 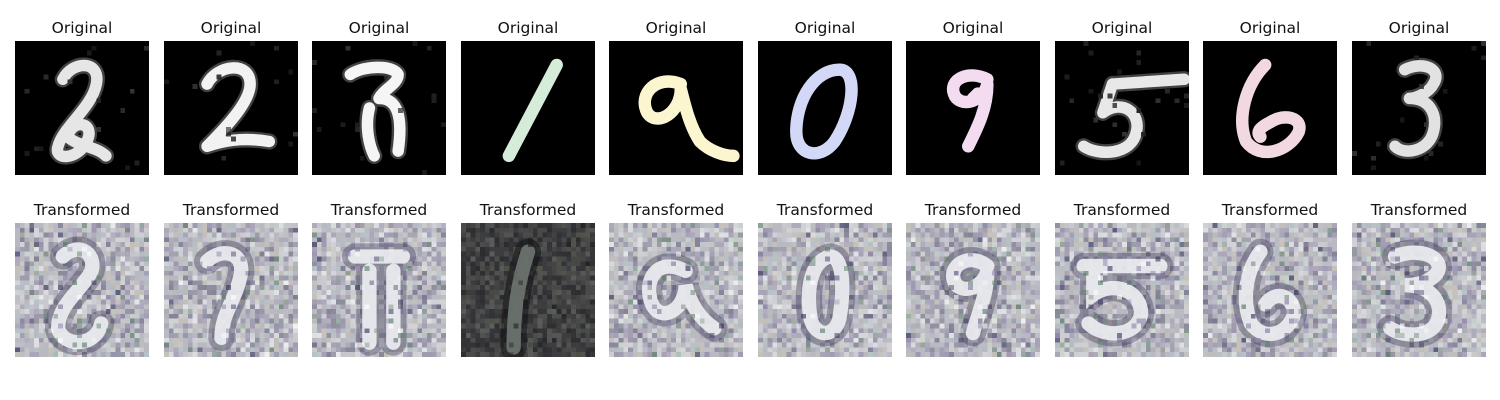 I want to click on transformed-panel-9: Transformed, so click(x=1270, y=278).